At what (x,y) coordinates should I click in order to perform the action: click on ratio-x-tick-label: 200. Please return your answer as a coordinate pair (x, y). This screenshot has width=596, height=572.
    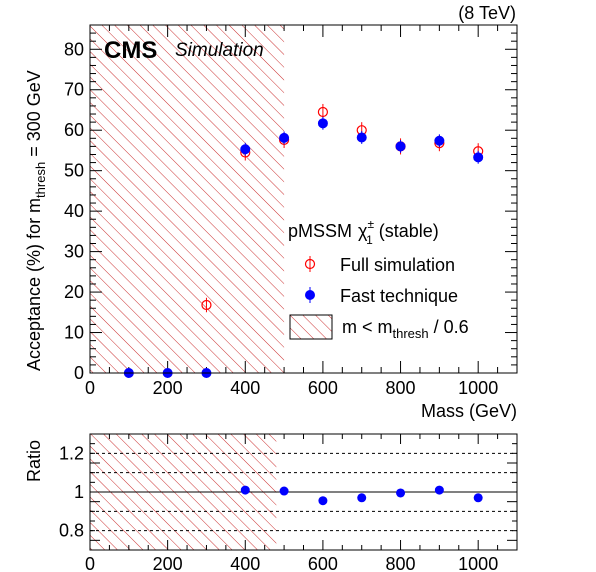
    Looking at the image, I should click on (168, 563).